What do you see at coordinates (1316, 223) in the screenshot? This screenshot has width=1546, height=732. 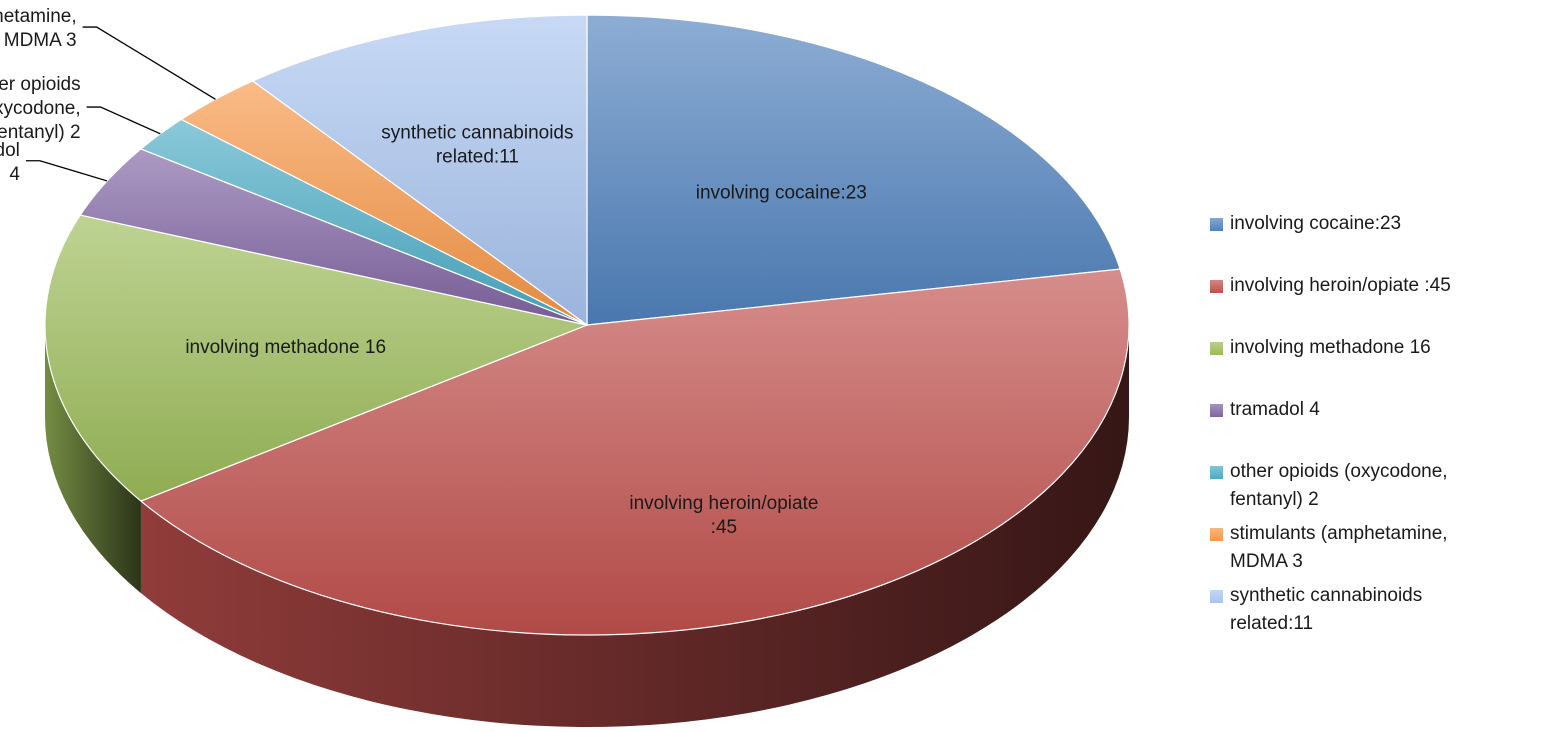 I see `legend-label: involving cocaine:23` at bounding box center [1316, 223].